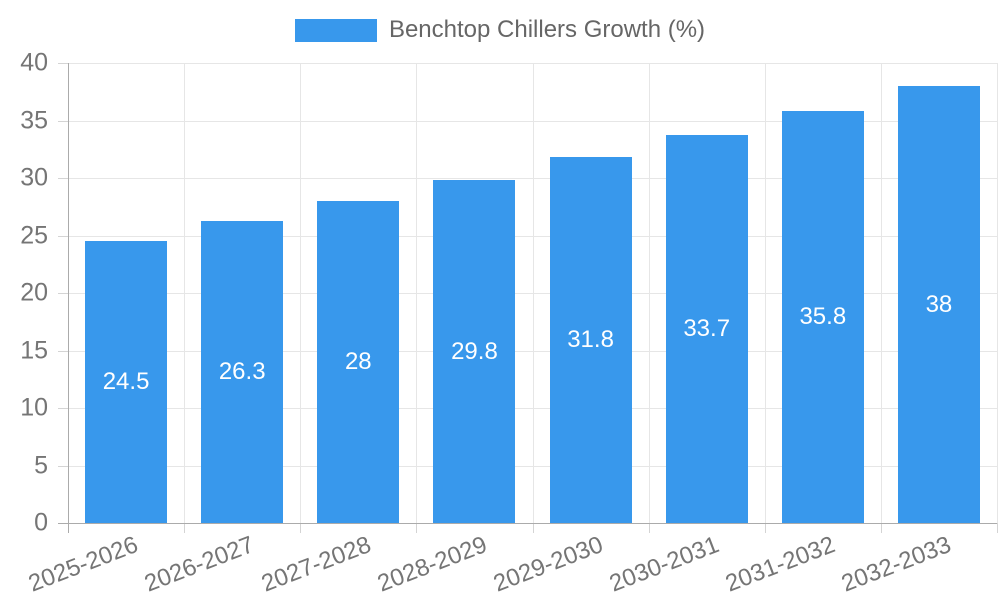 This screenshot has height=600, width=1000. What do you see at coordinates (547, 29) in the screenshot?
I see `legend-label: Benchtop Chillers Growth (%)` at bounding box center [547, 29].